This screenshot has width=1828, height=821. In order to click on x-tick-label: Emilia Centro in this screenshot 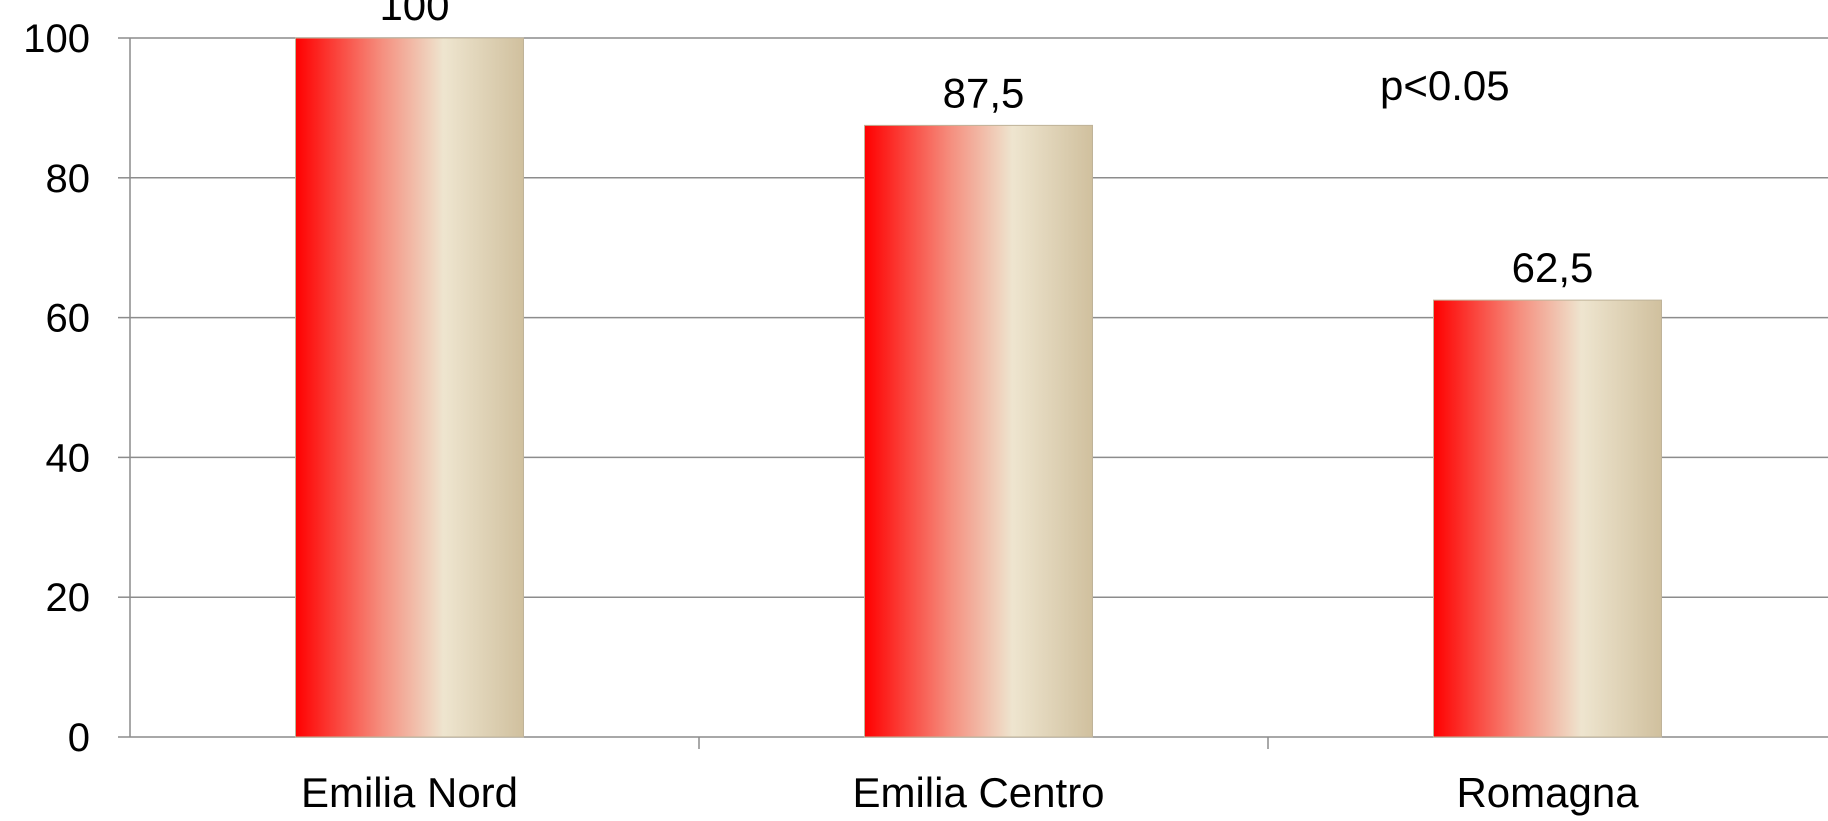, I will do `click(978, 792)`.